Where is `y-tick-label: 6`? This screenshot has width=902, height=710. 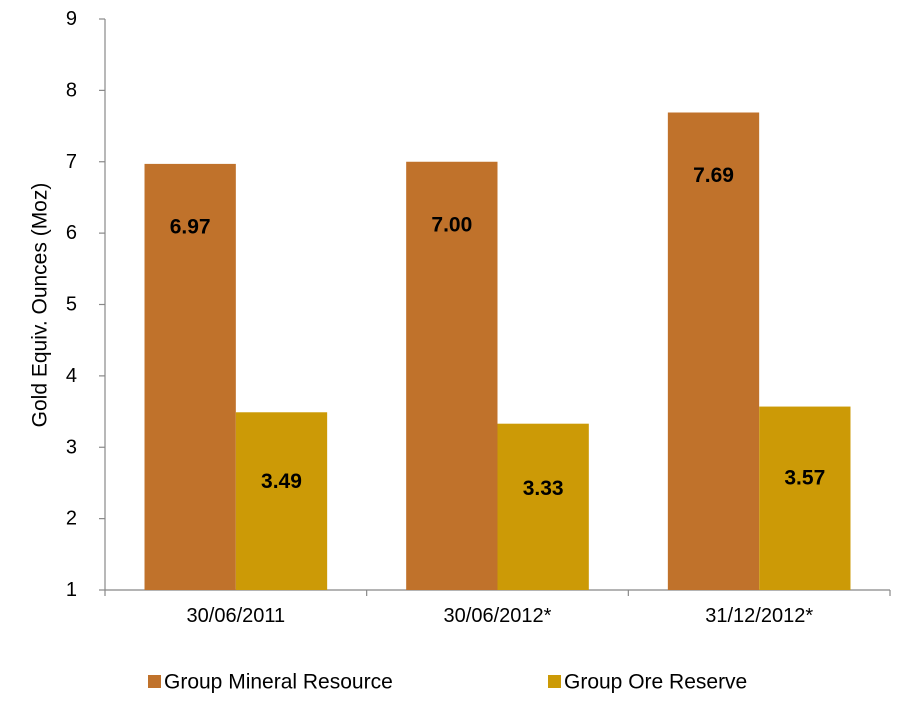
y-tick-label: 6 is located at coordinates (71, 233).